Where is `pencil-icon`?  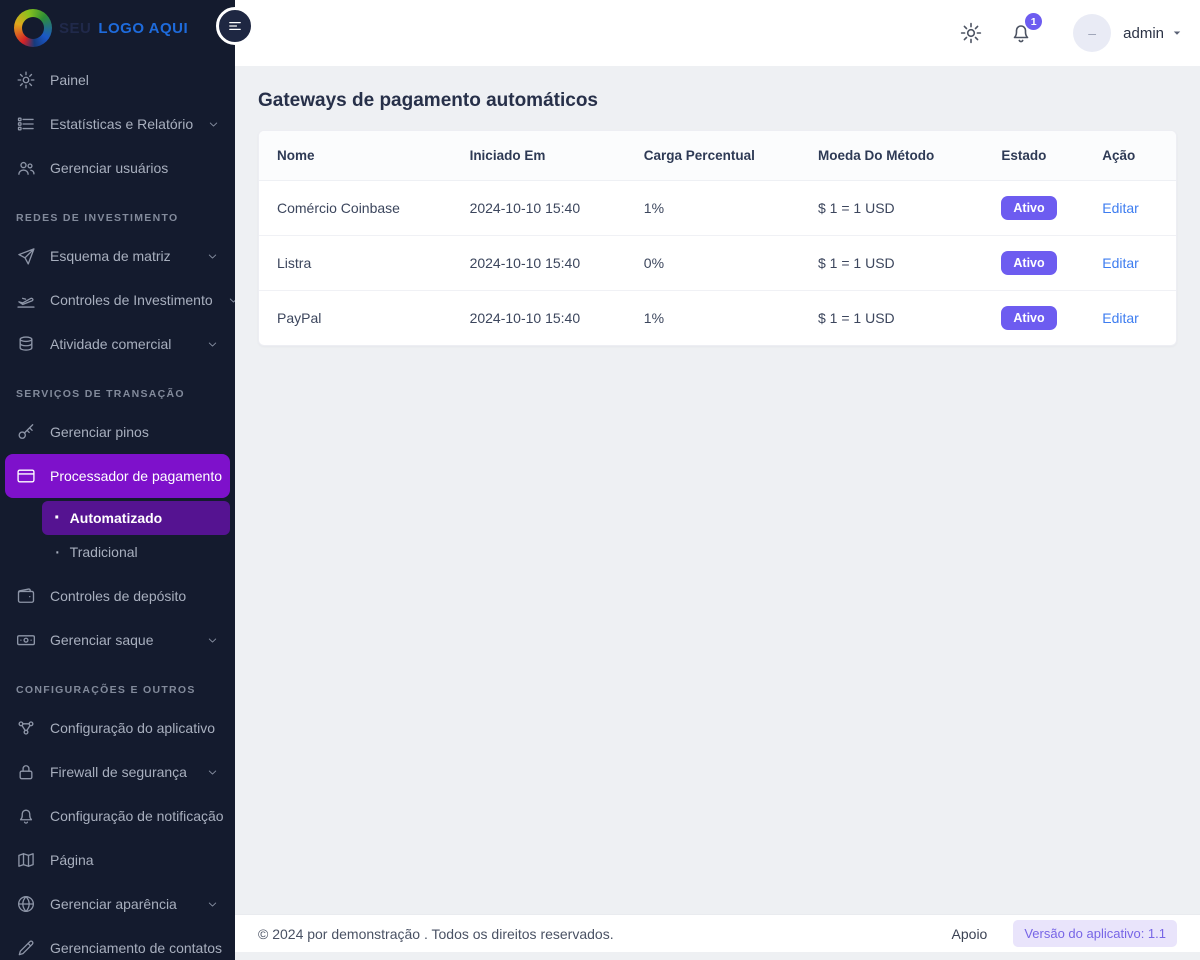
pencil-icon is located at coordinates (26, 948).